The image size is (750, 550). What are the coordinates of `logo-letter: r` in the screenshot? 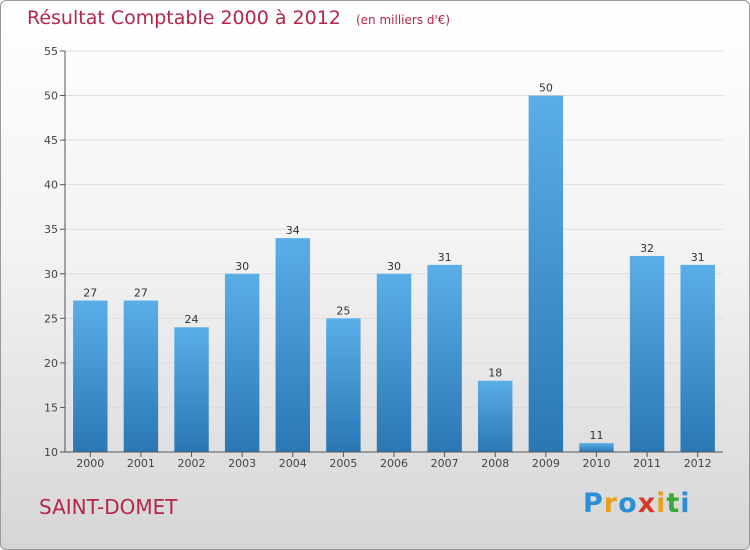 It's located at (611, 503).